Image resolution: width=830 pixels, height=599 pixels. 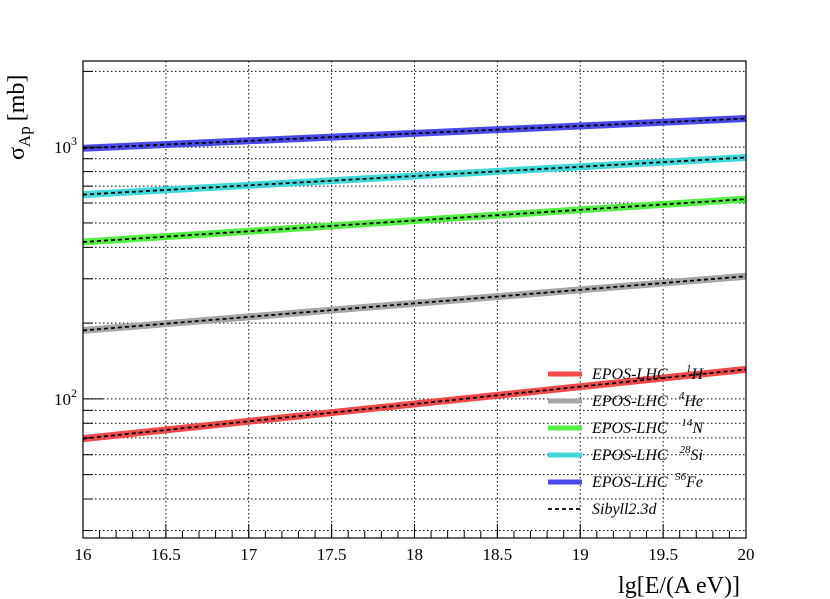 I want to click on x-tick-label: 19, so click(x=580, y=554).